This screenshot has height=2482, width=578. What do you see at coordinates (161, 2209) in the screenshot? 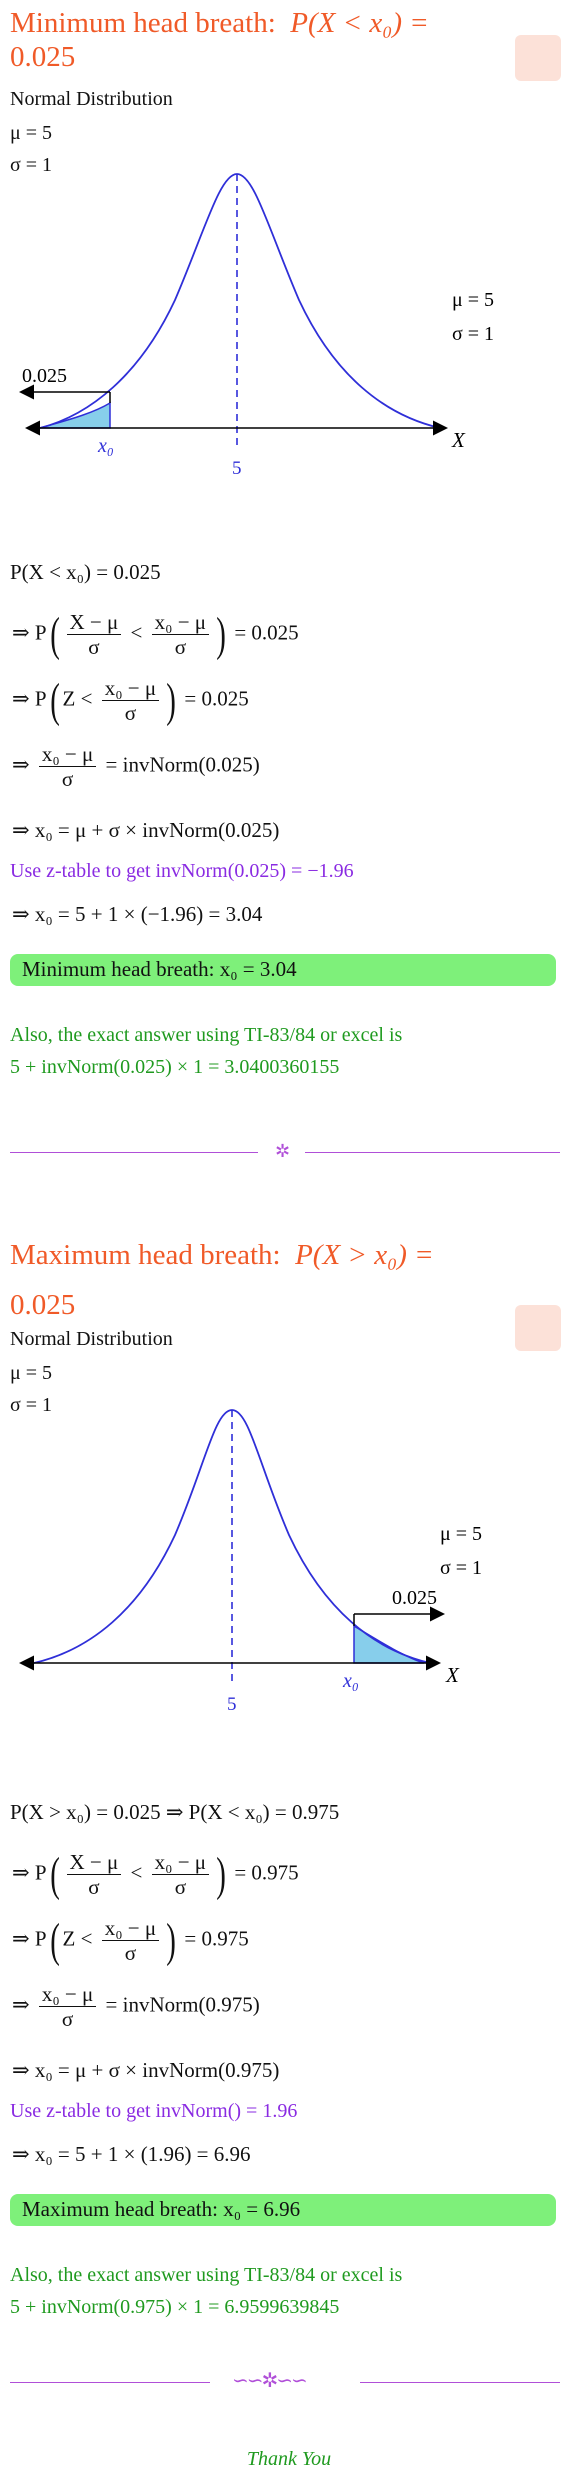
I see `section2-result: Maximum head breath: x₀ = 6.96` at bounding box center [161, 2209].